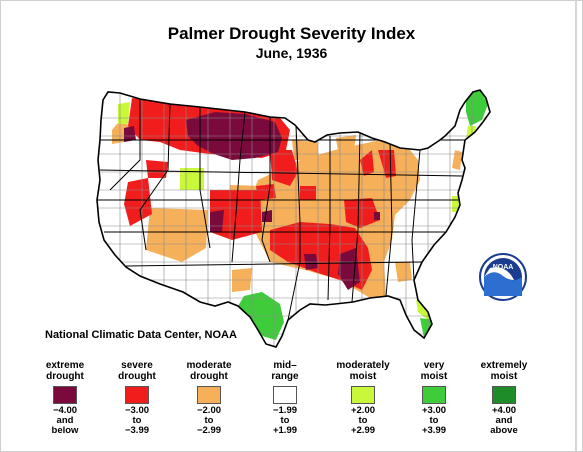 This screenshot has height=452, width=583. I want to click on map-subtitle: June, 1936, so click(291, 53).